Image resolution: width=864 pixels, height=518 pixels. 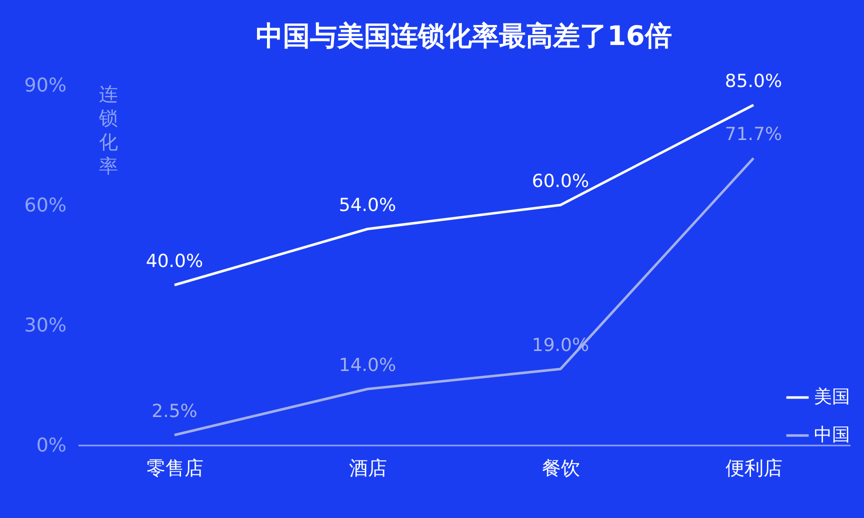 What do you see at coordinates (753, 81) in the screenshot?
I see `data-label: 85.0%` at bounding box center [753, 81].